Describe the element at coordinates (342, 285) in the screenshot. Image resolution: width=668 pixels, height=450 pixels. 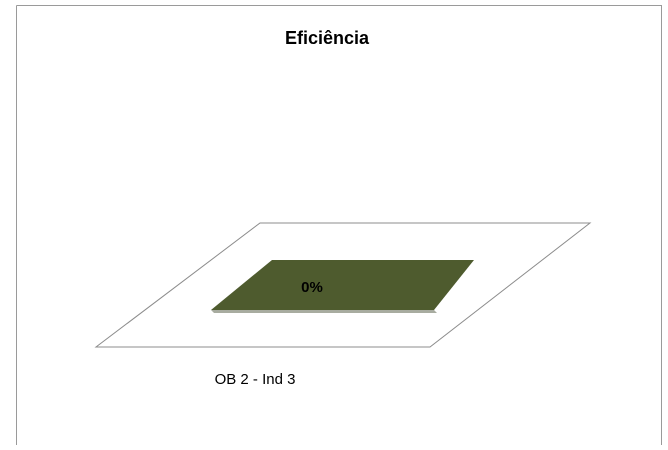
I see `bar-ob2-ind3` at that location.